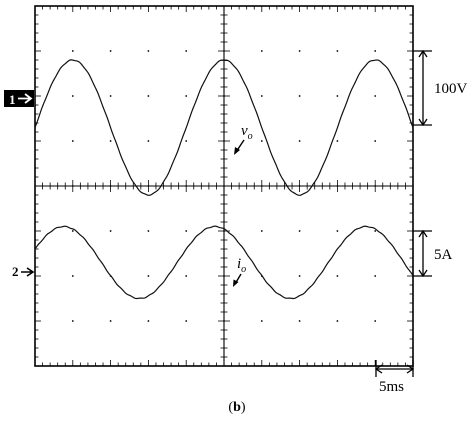 Image resolution: width=474 pixels, height=428 pixels. Describe the element at coordinates (236, 283) in the screenshot. I see `trace-label-io-arrowhead` at that location.